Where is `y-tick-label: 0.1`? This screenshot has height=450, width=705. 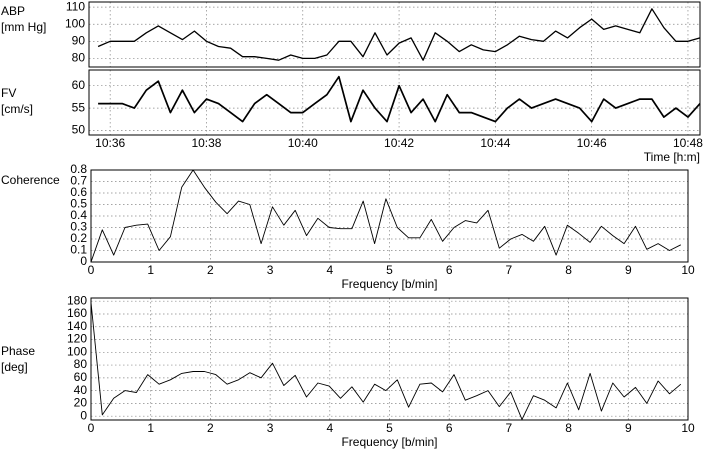
y-tick-label: 0.1 is located at coordinates (78, 250).